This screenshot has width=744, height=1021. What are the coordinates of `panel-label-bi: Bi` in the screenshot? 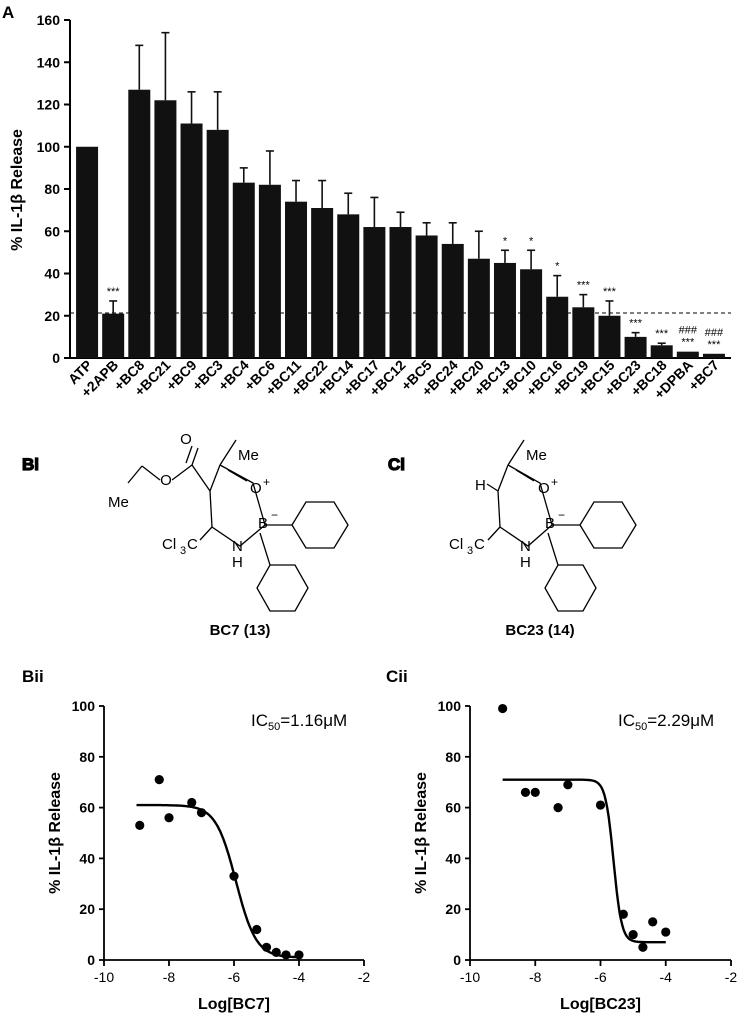 It's located at (30, 464).